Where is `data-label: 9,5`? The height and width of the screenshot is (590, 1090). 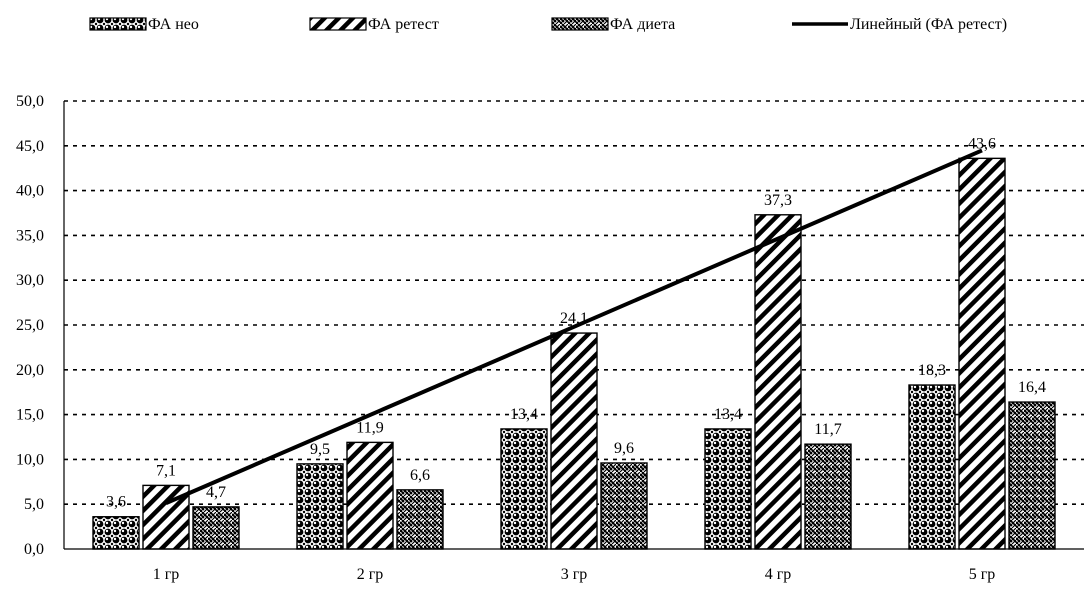
data-label: 9,5 is located at coordinates (320, 449).